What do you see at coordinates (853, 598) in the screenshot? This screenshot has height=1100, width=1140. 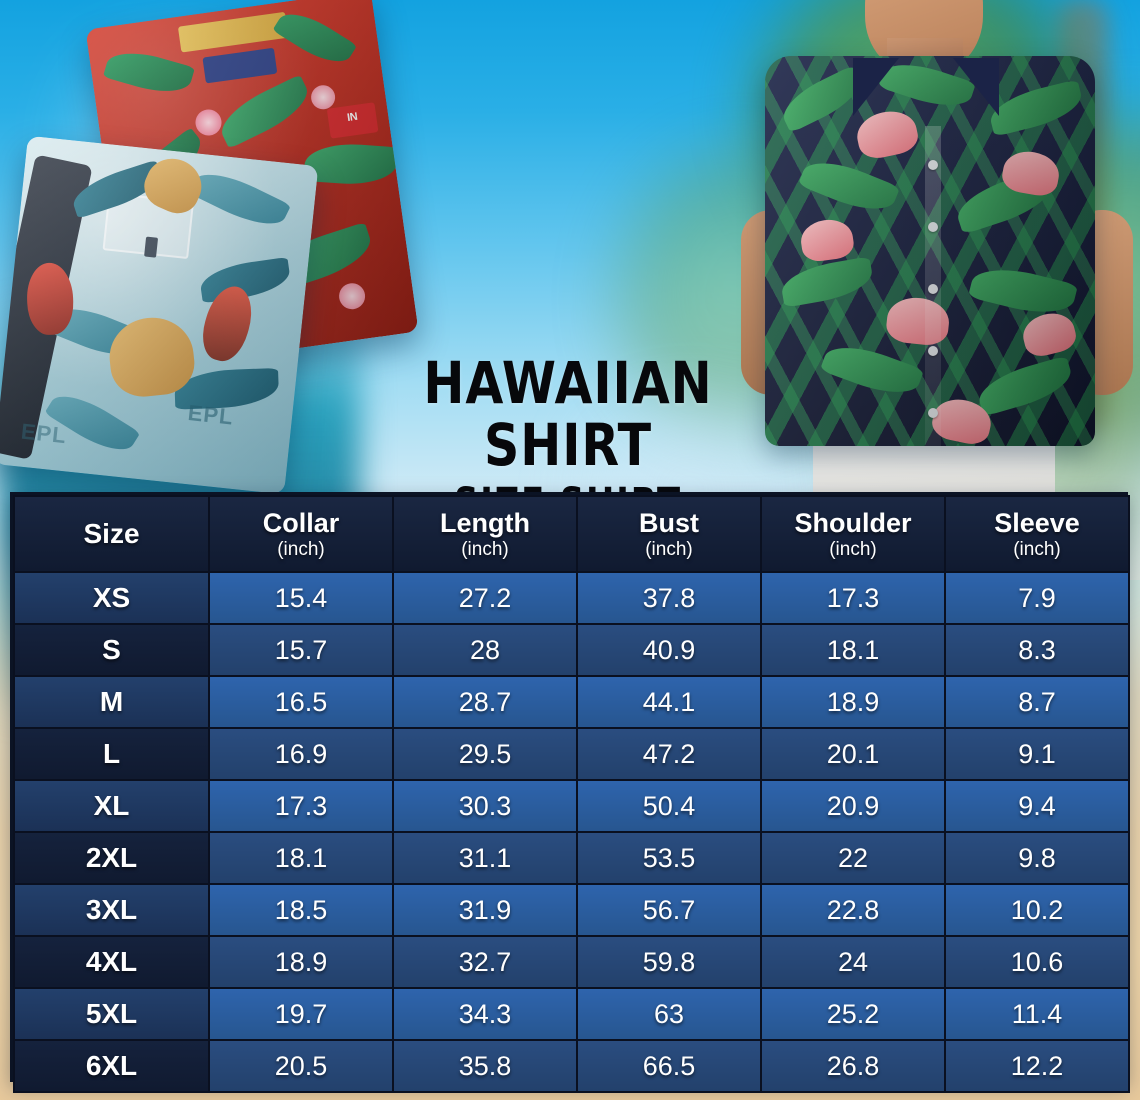 I see `cell-shoulder: 17.3` at bounding box center [853, 598].